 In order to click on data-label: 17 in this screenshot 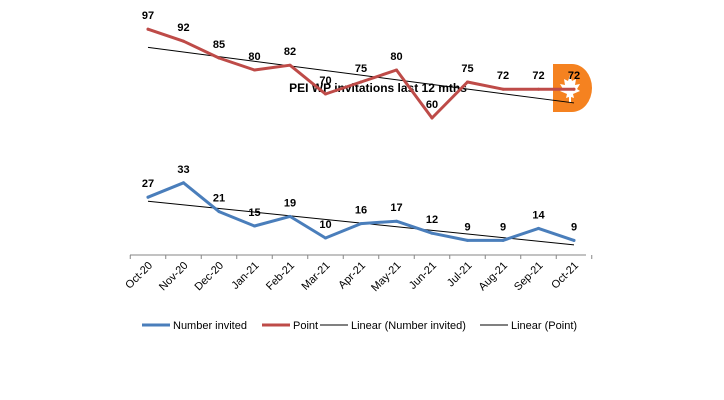, I will do `click(396, 208)`.